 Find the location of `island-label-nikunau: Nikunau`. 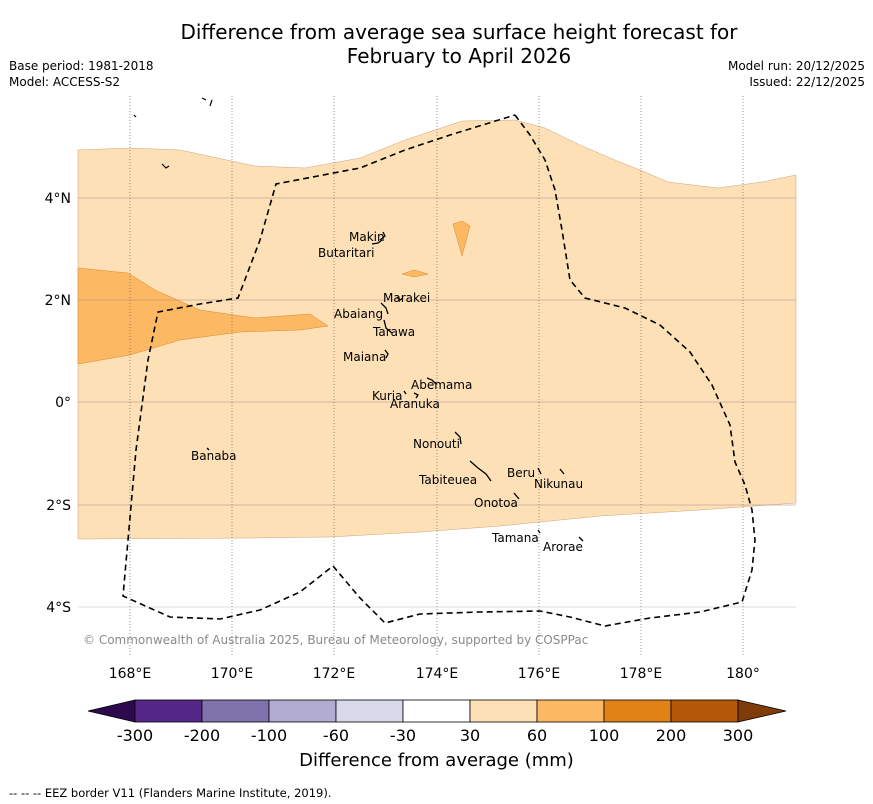

island-label-nikunau: Nikunau is located at coordinates (558, 484).